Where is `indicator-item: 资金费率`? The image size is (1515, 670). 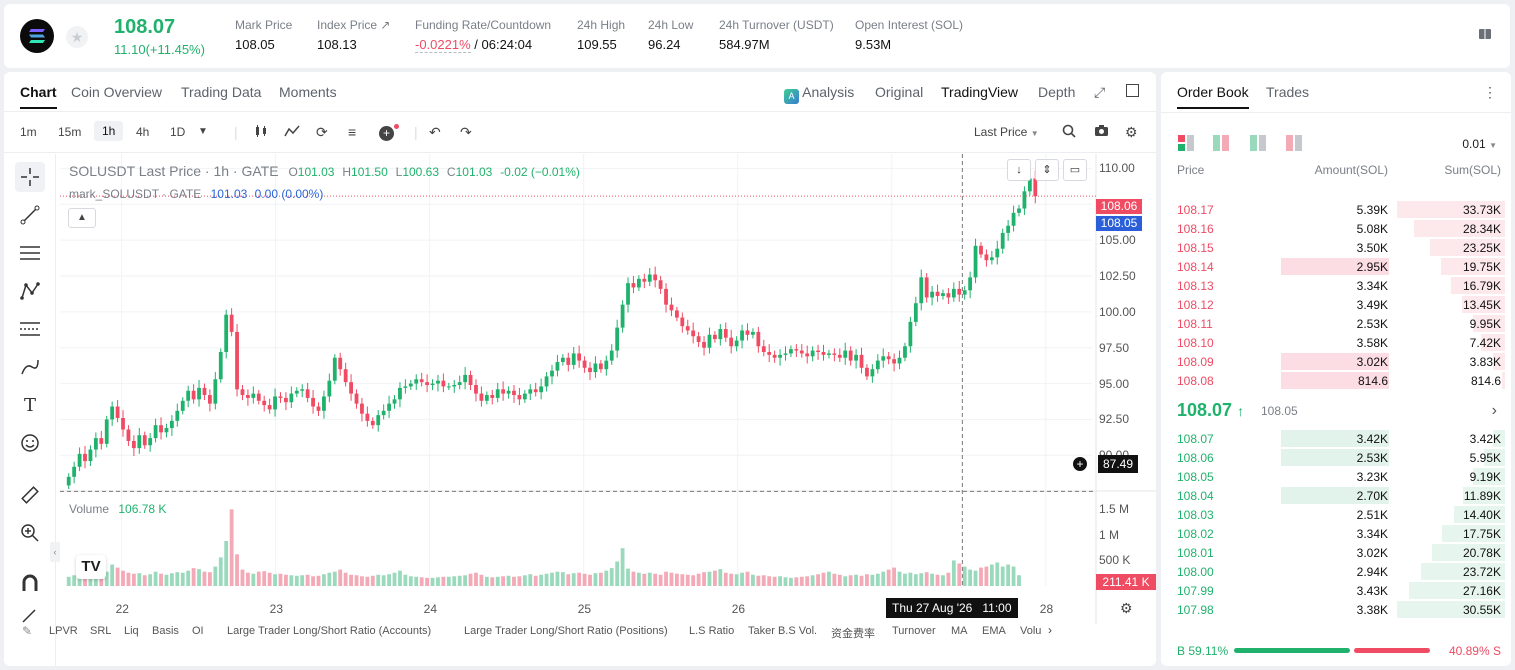 indicator-item: 资金费率 is located at coordinates (853, 634).